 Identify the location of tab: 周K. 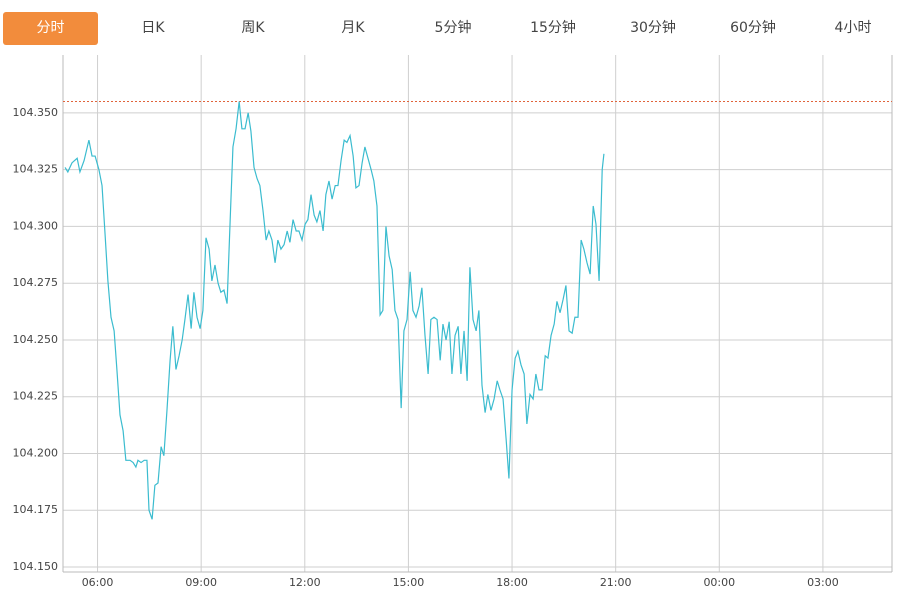
(253, 28).